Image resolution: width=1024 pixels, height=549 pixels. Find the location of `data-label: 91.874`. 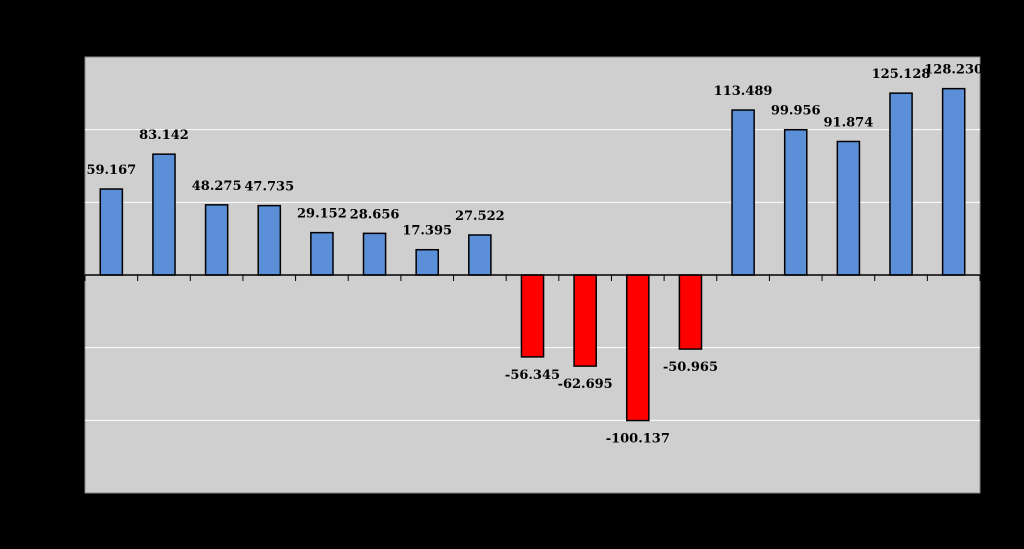

data-label: 91.874 is located at coordinates (848, 122).